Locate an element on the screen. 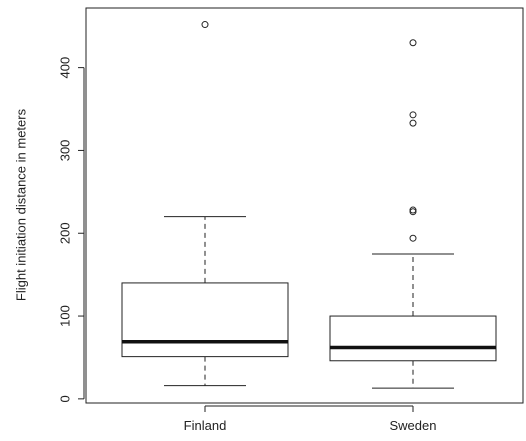 The height and width of the screenshot is (441, 526). y-axis-label: Flight initiation distance in meters is located at coordinates (20, 204).